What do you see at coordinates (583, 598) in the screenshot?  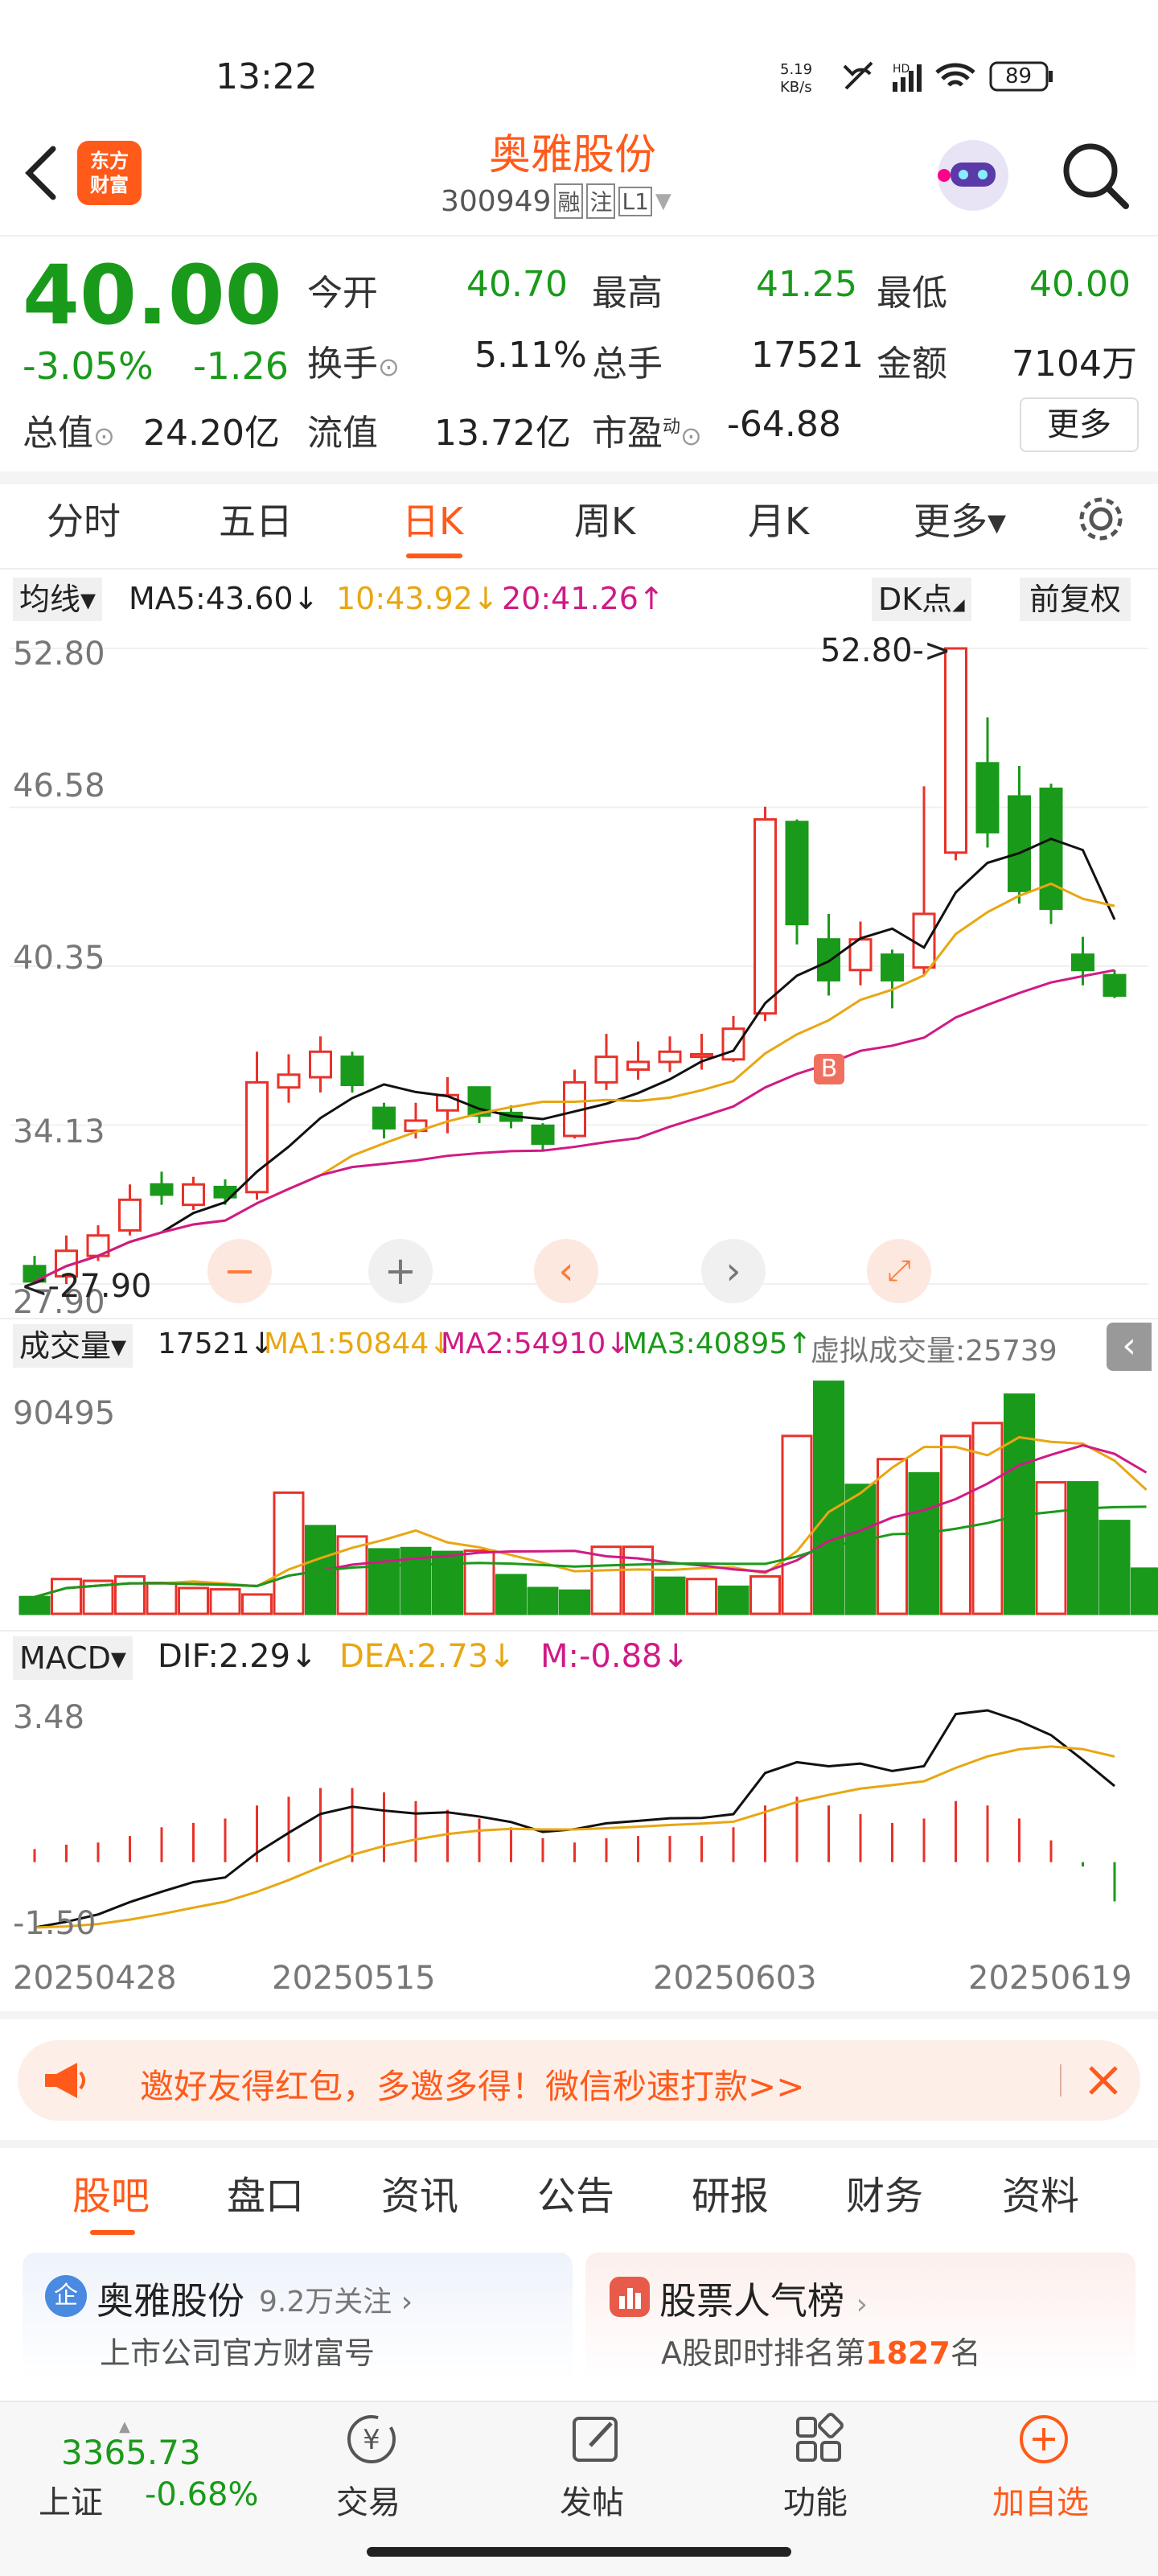 I see `ma20-label: 20:41.26↑` at bounding box center [583, 598].